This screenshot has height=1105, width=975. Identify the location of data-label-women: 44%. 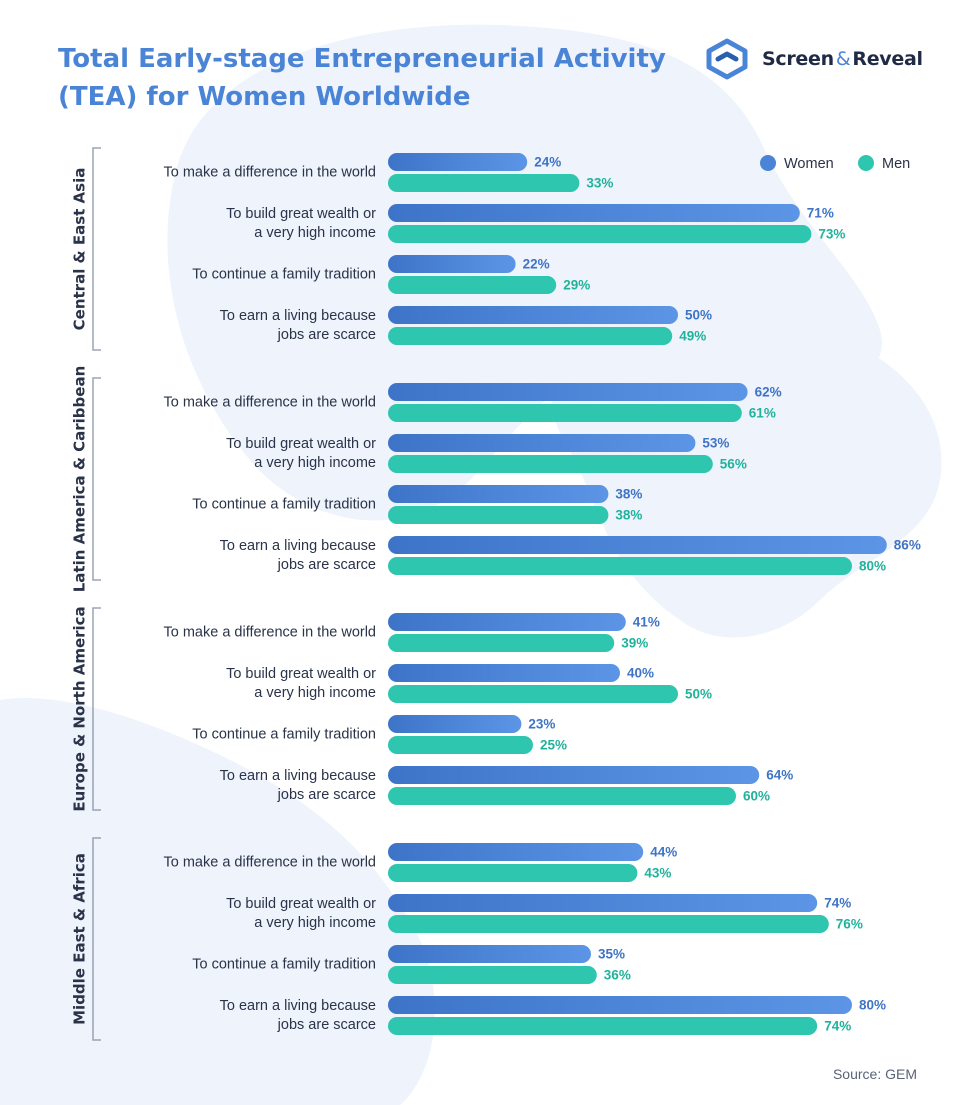
(663, 852).